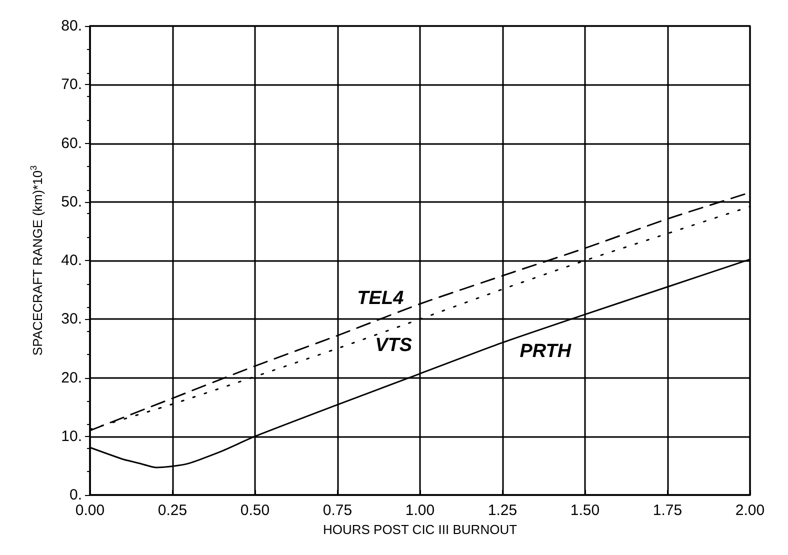 This screenshot has width=788, height=555. What do you see at coordinates (71, 143) in the screenshot?
I see `y-tick-label: 60.` at bounding box center [71, 143].